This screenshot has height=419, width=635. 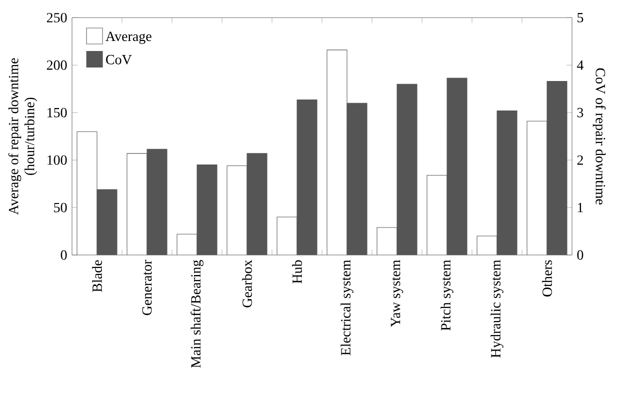 I want to click on y-tick-label: 50, so click(x=60, y=207).